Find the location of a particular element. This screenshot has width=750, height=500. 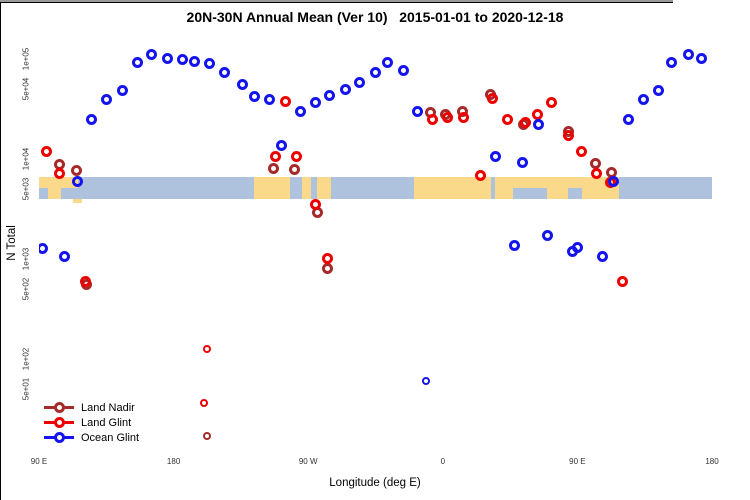

y-tick-label: 5e+02 is located at coordinates (26, 289).